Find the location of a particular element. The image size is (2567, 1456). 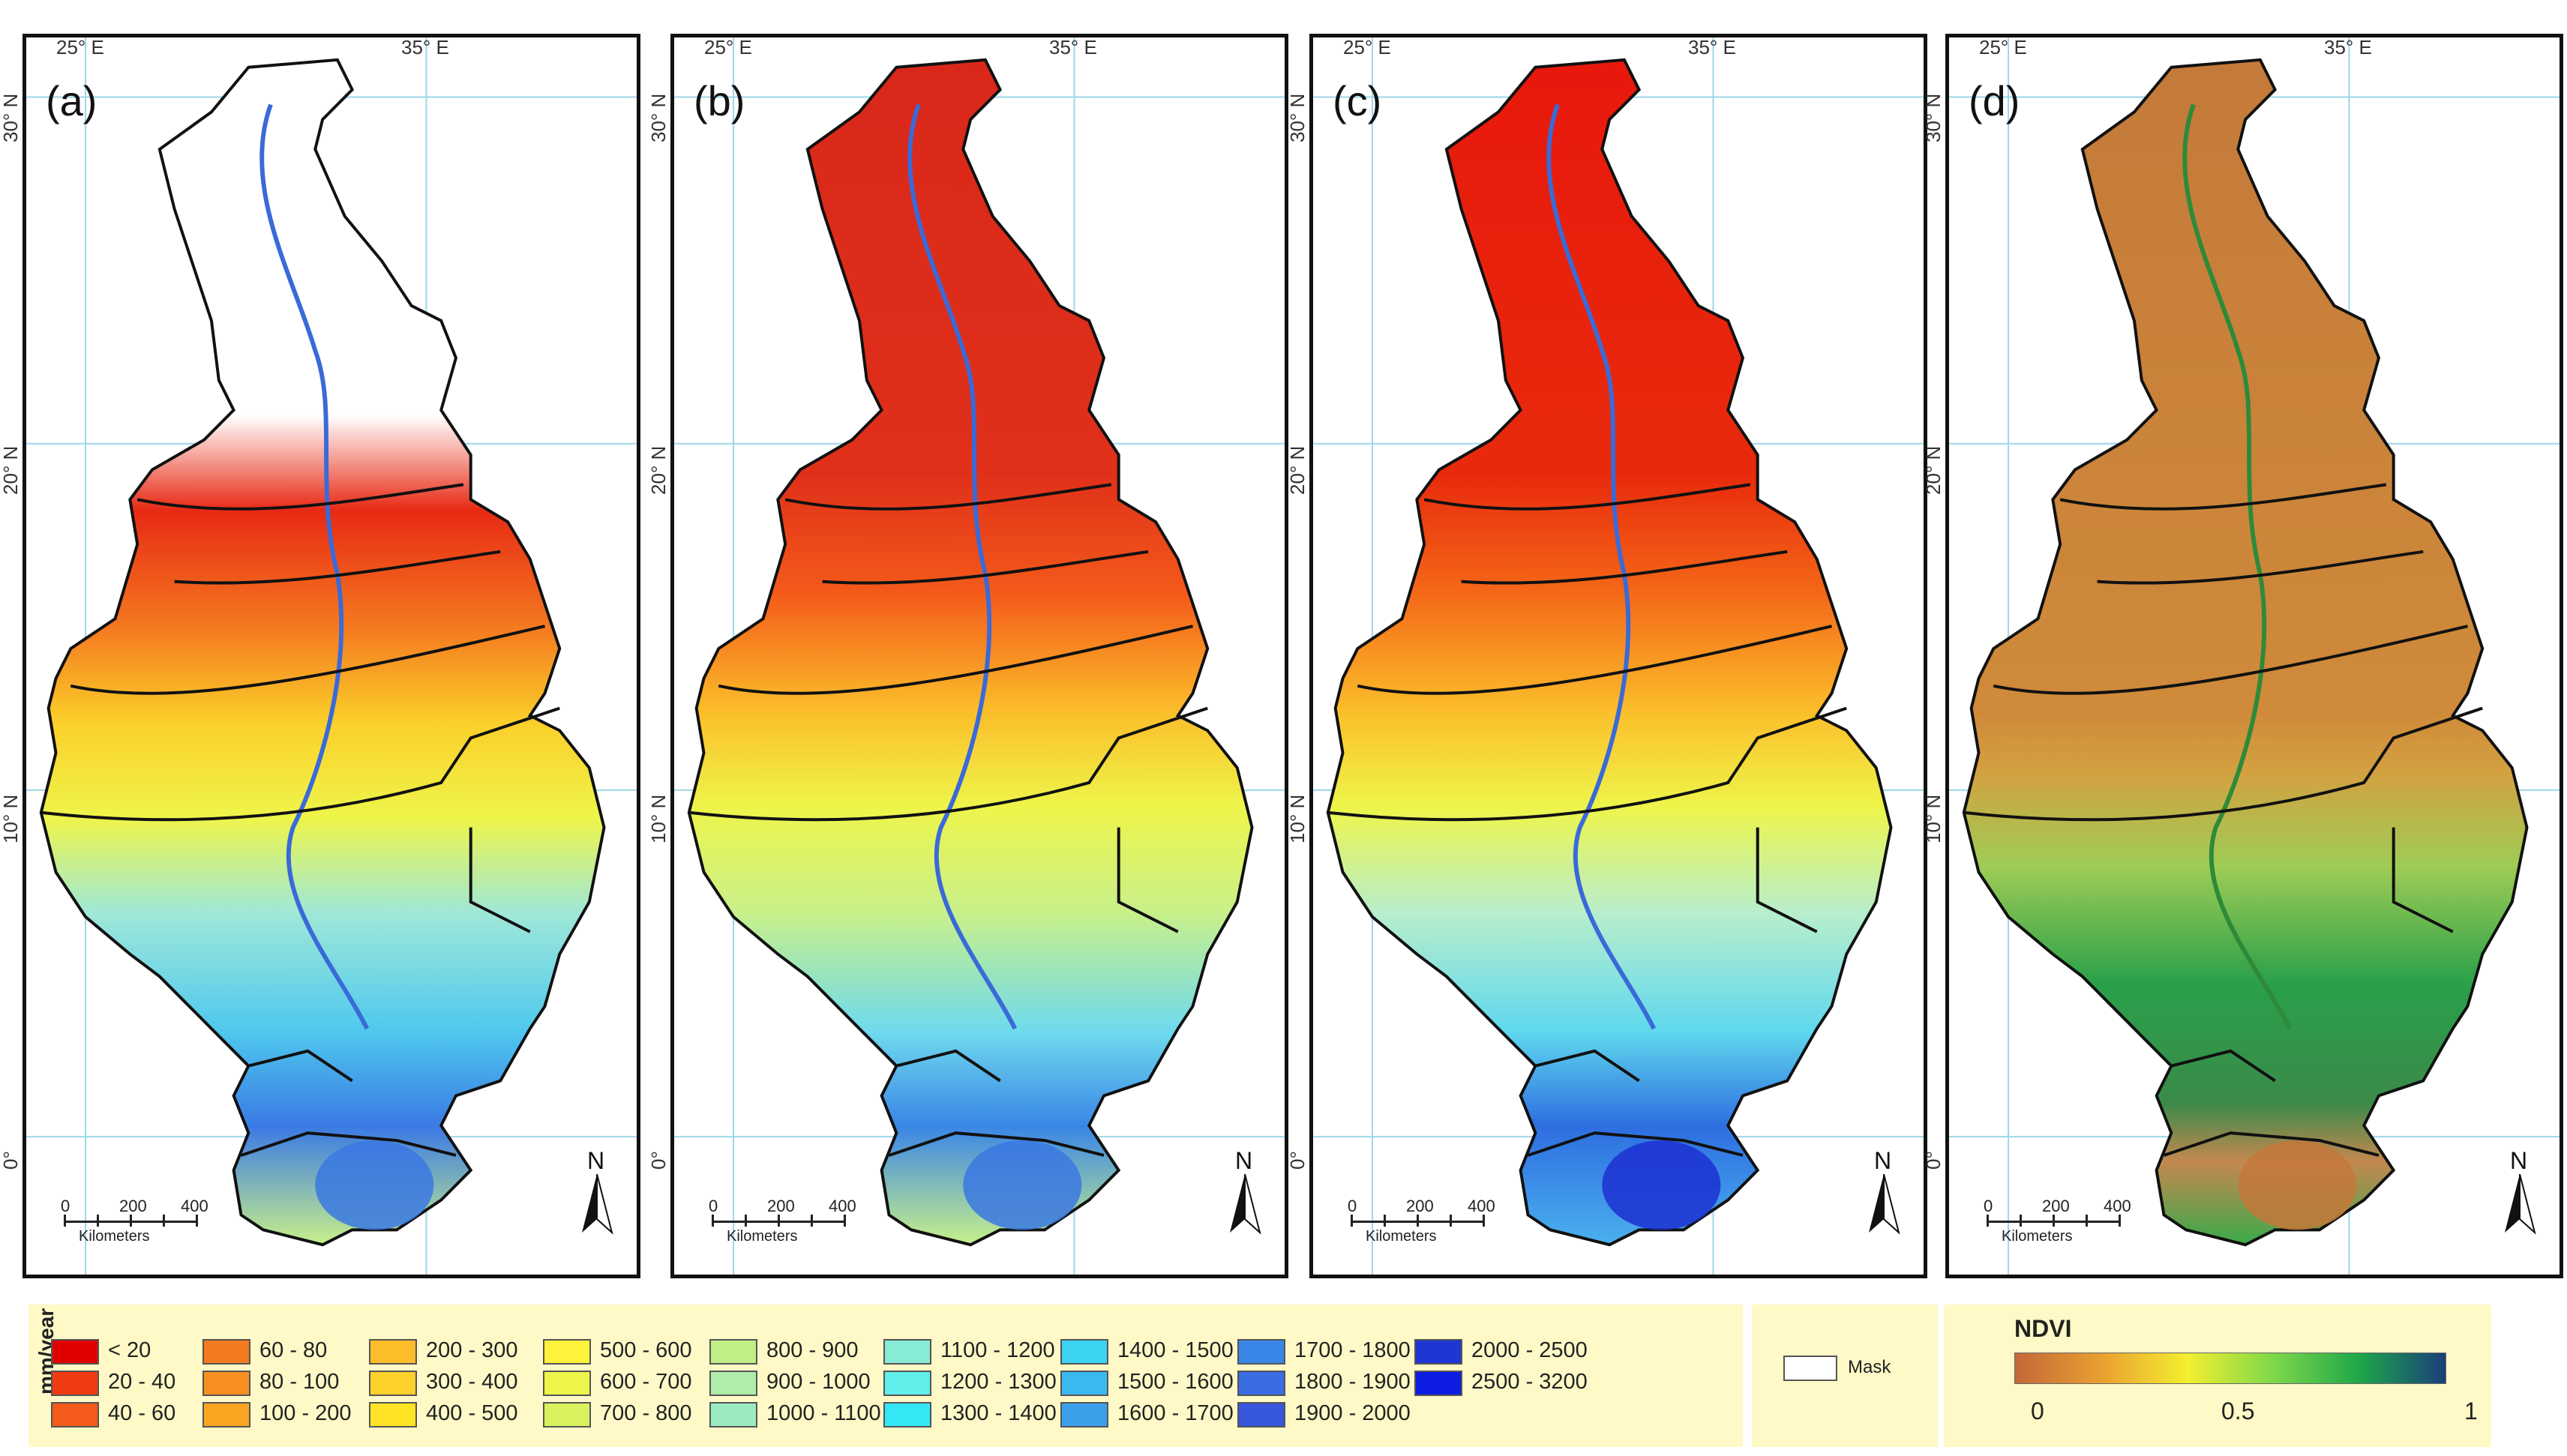

ndvi-tick-0-5: 0.5 is located at coordinates (2238, 1411).